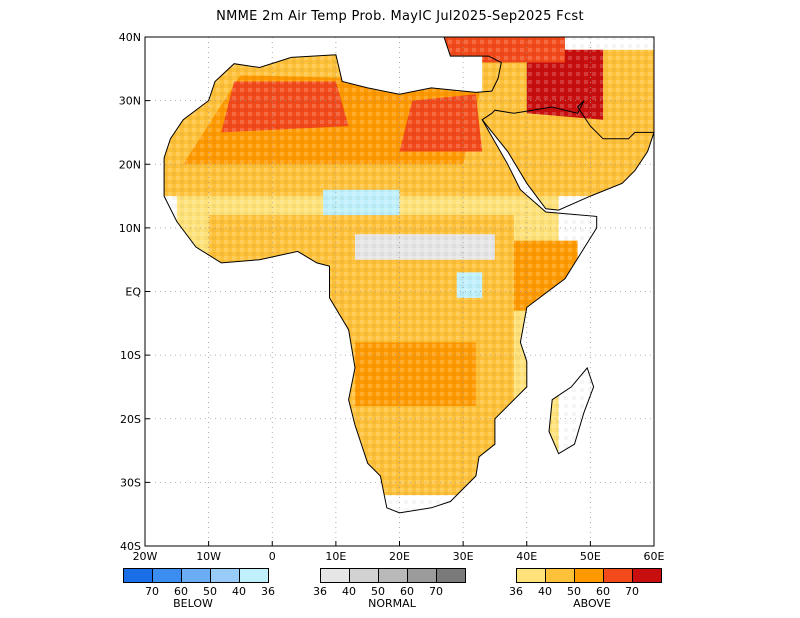 The image size is (800, 618). I want to click on legend-below-tick-4: 40, so click(239, 591).